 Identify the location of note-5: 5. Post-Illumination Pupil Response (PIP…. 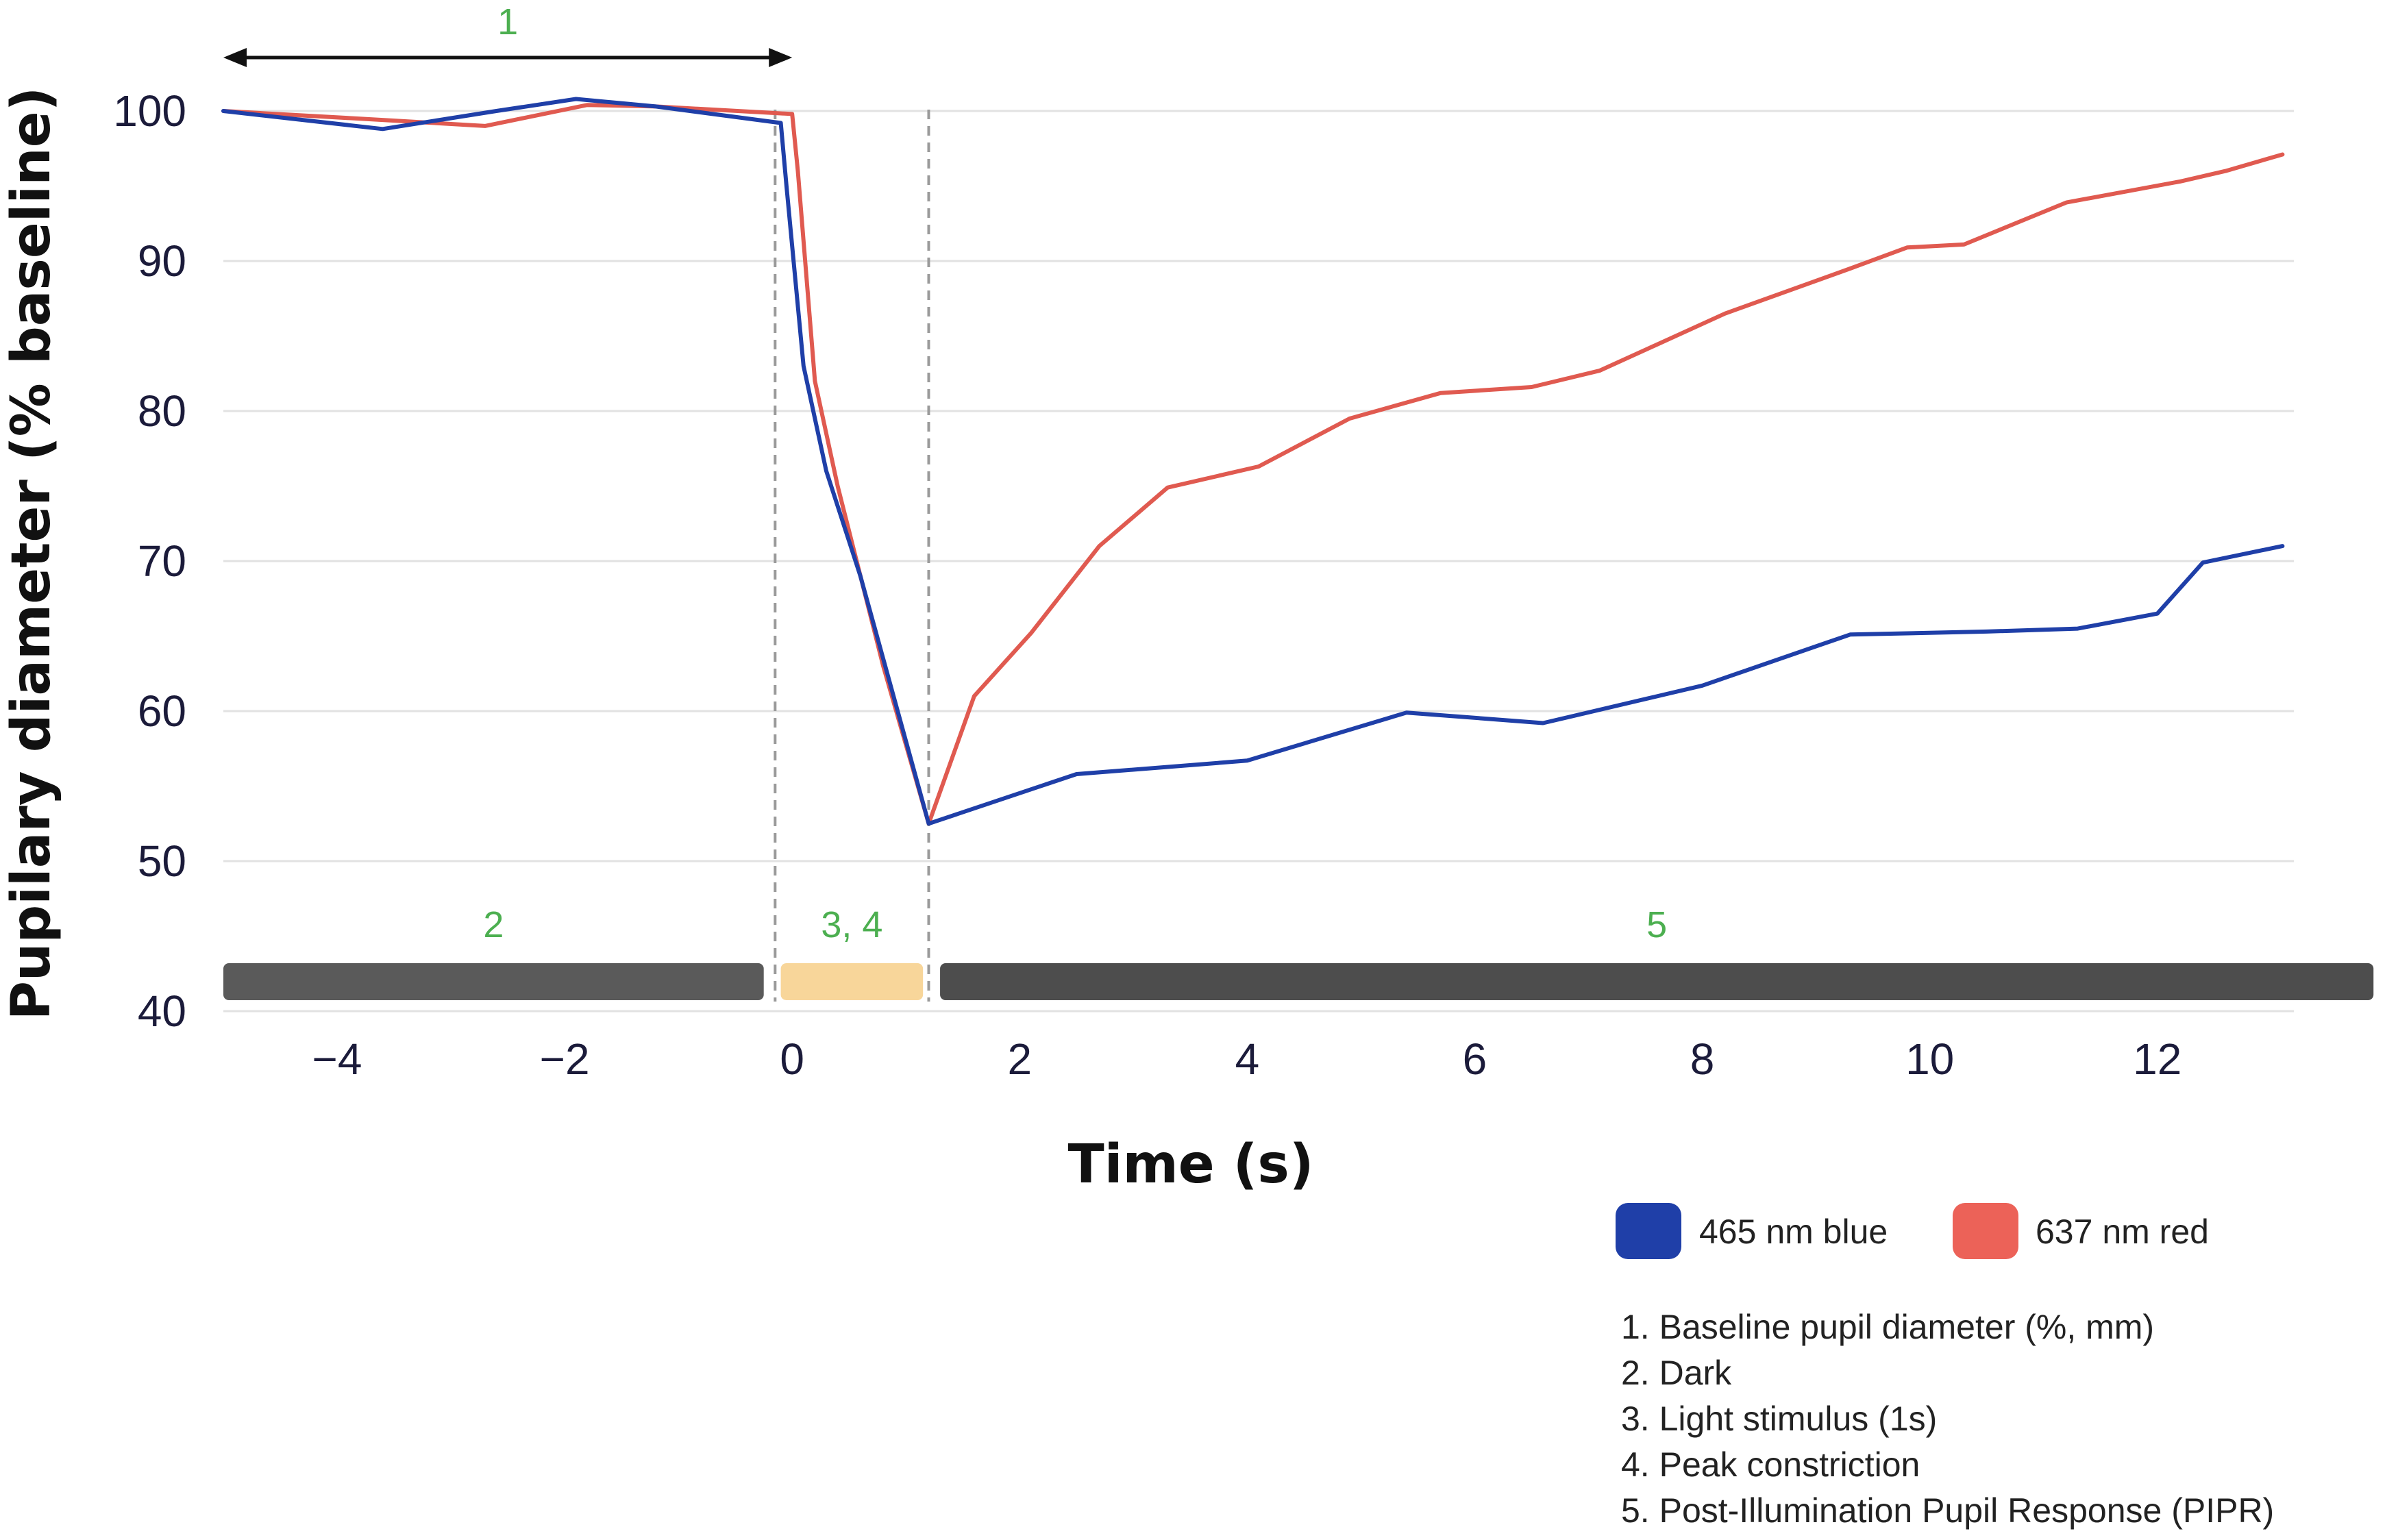
(1947, 1510).